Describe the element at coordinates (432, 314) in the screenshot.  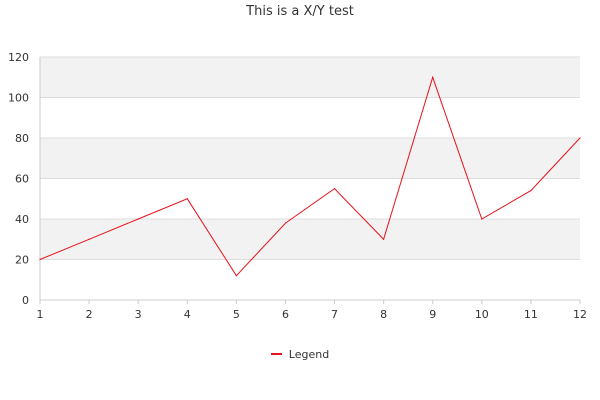
I see `x-tick-label: 9` at that location.